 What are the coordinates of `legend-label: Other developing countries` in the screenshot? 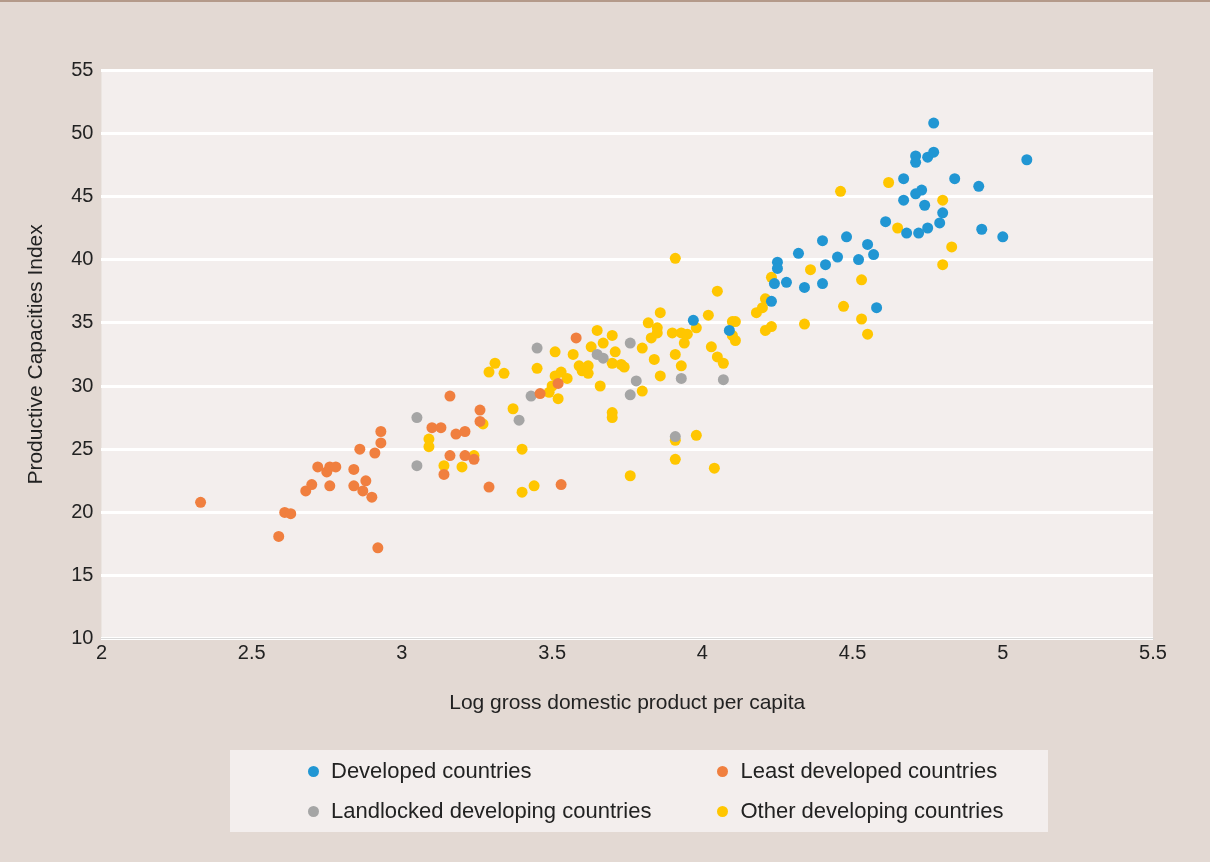 It's located at (872, 811).